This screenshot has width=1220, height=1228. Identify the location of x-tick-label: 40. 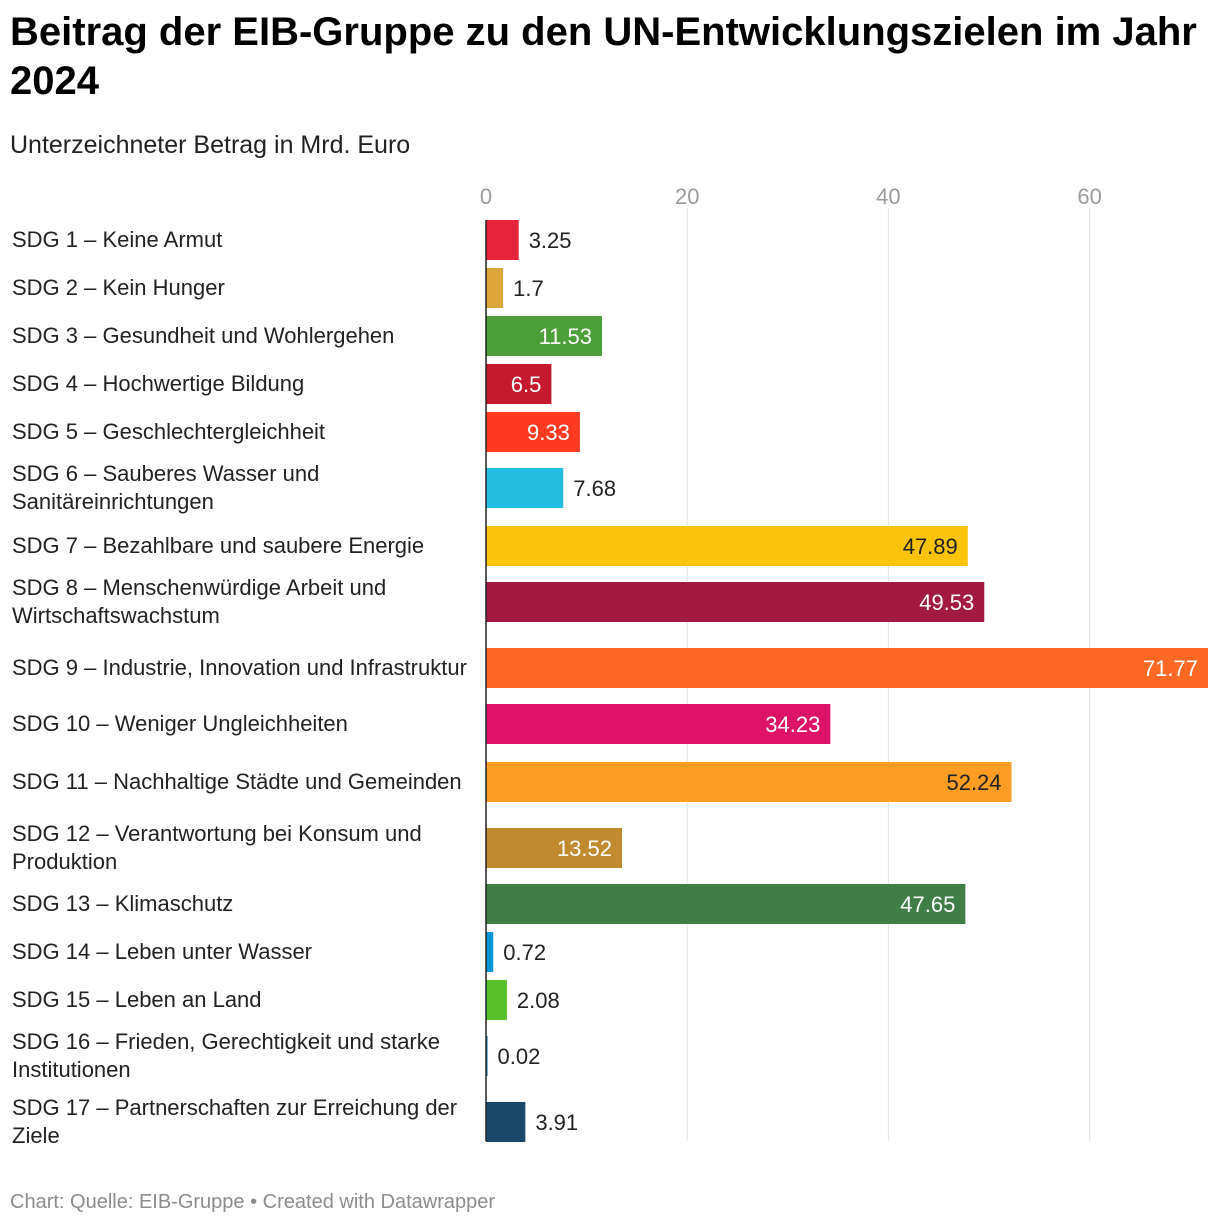
(888, 196).